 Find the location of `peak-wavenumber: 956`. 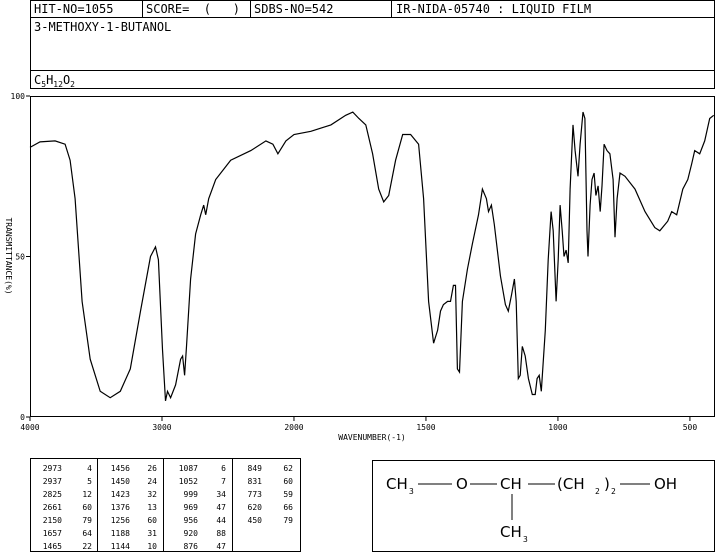

peak-wavenumber: 956 is located at coordinates (191, 520).